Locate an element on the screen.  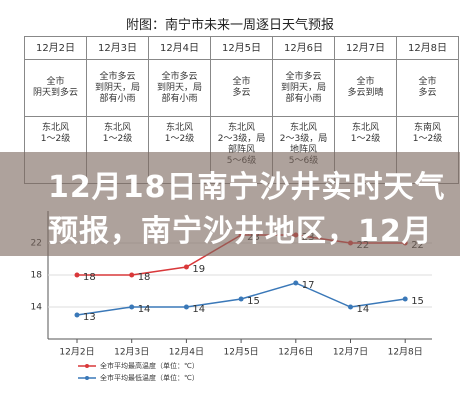
x-tick-label: 12月8日 is located at coordinates (405, 352).